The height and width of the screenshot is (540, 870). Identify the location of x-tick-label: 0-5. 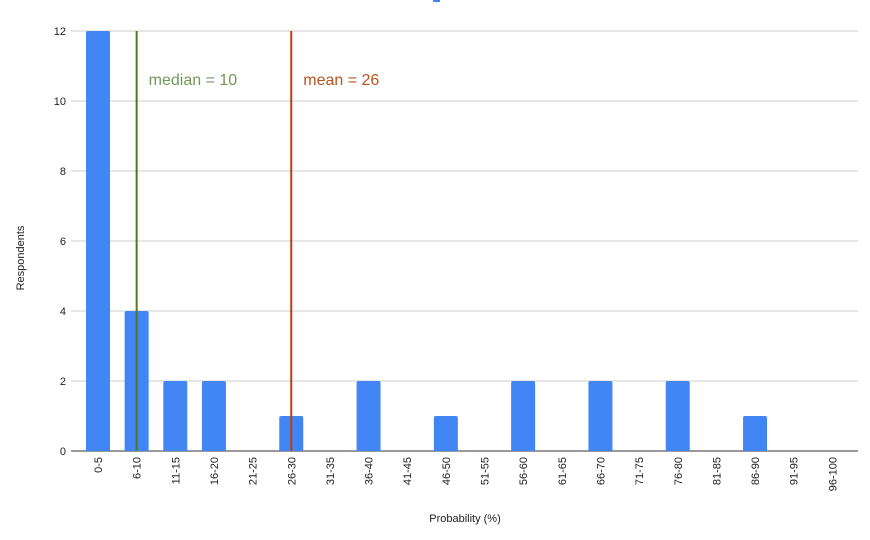
(99, 465).